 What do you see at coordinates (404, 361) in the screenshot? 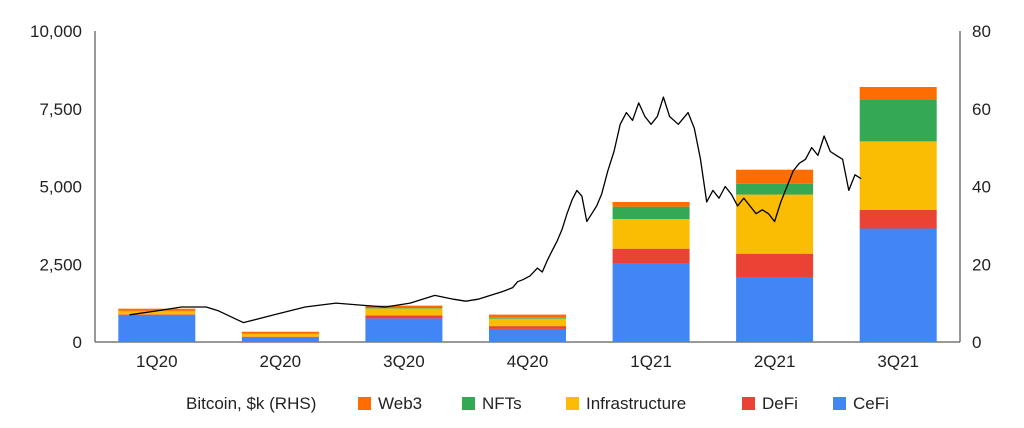
I see `x-tick-label: 3Q20` at bounding box center [404, 361].